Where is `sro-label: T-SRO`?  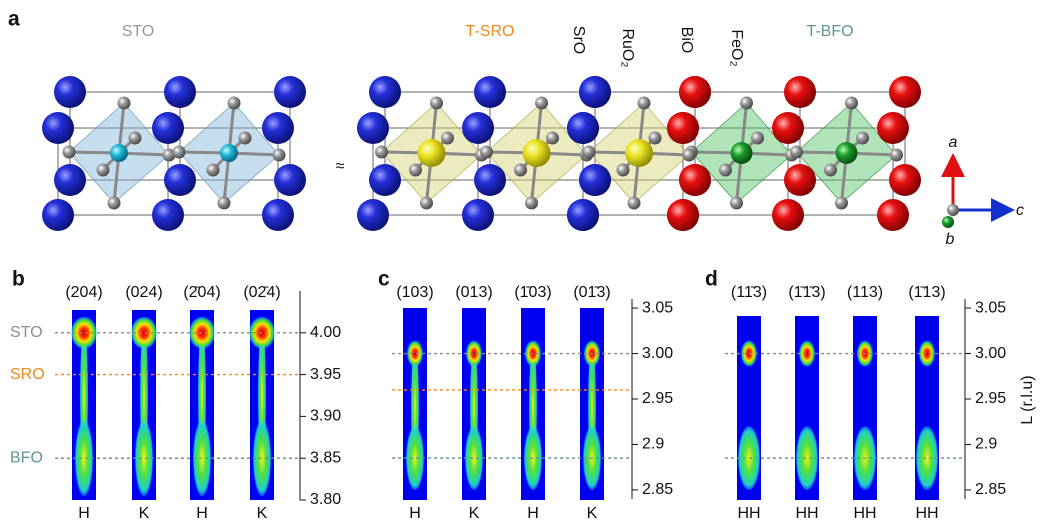
sro-label: T-SRO is located at coordinates (490, 31).